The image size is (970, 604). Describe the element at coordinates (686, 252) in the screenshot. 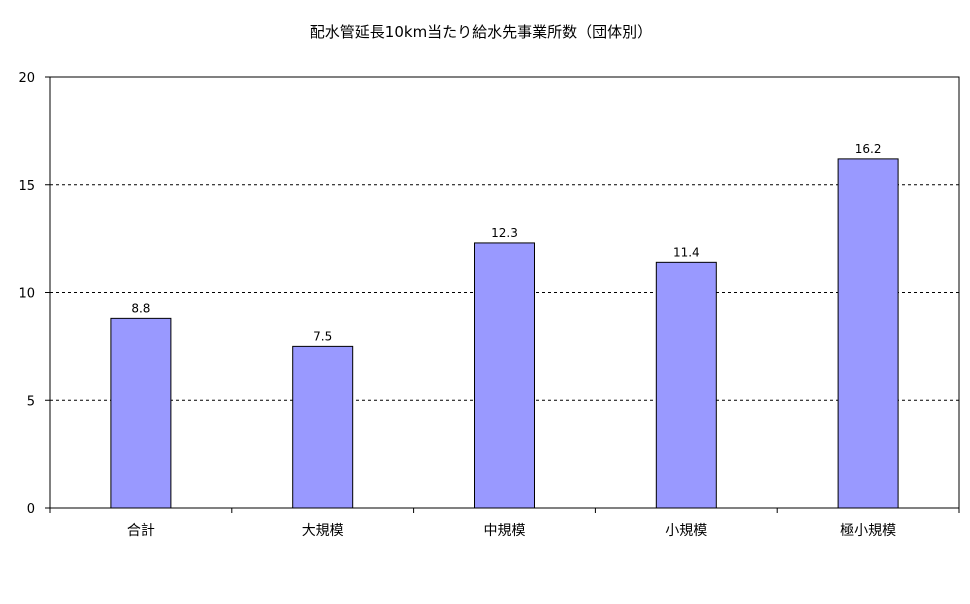

I see `data-label: 11.4` at that location.